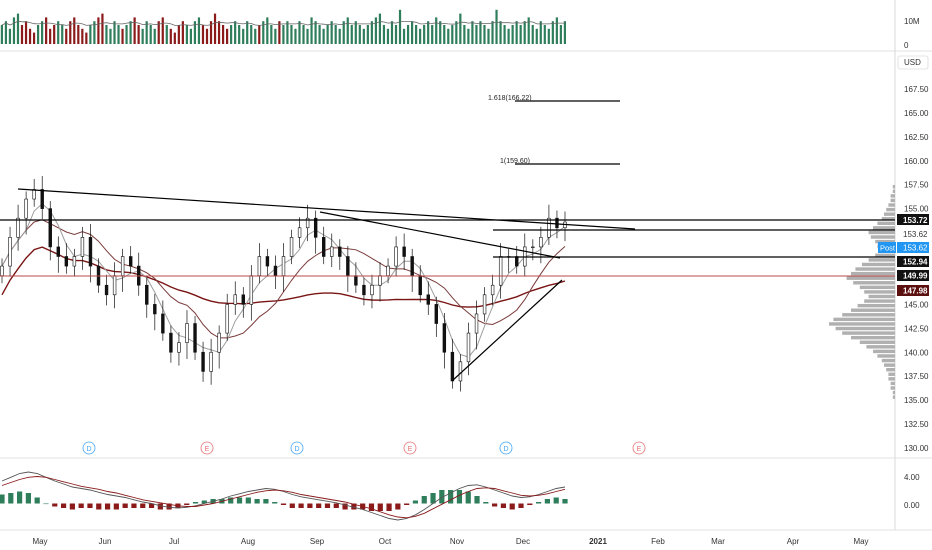 This screenshot has height=550, width=932. What do you see at coordinates (507, 330) in the screenshot?
I see `ascending-trendline` at bounding box center [507, 330].